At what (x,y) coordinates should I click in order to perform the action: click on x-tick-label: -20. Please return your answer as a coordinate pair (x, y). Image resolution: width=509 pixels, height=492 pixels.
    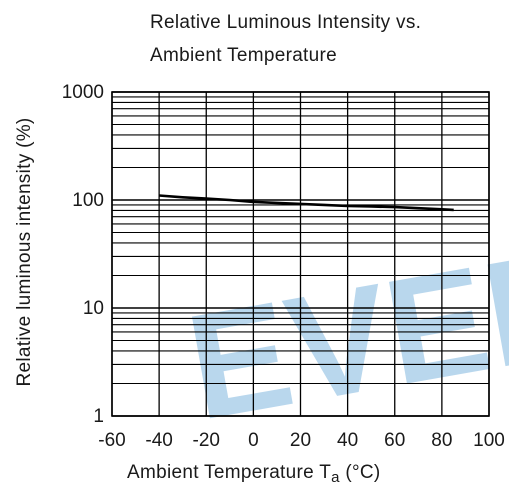
    Looking at the image, I should click on (206, 440).